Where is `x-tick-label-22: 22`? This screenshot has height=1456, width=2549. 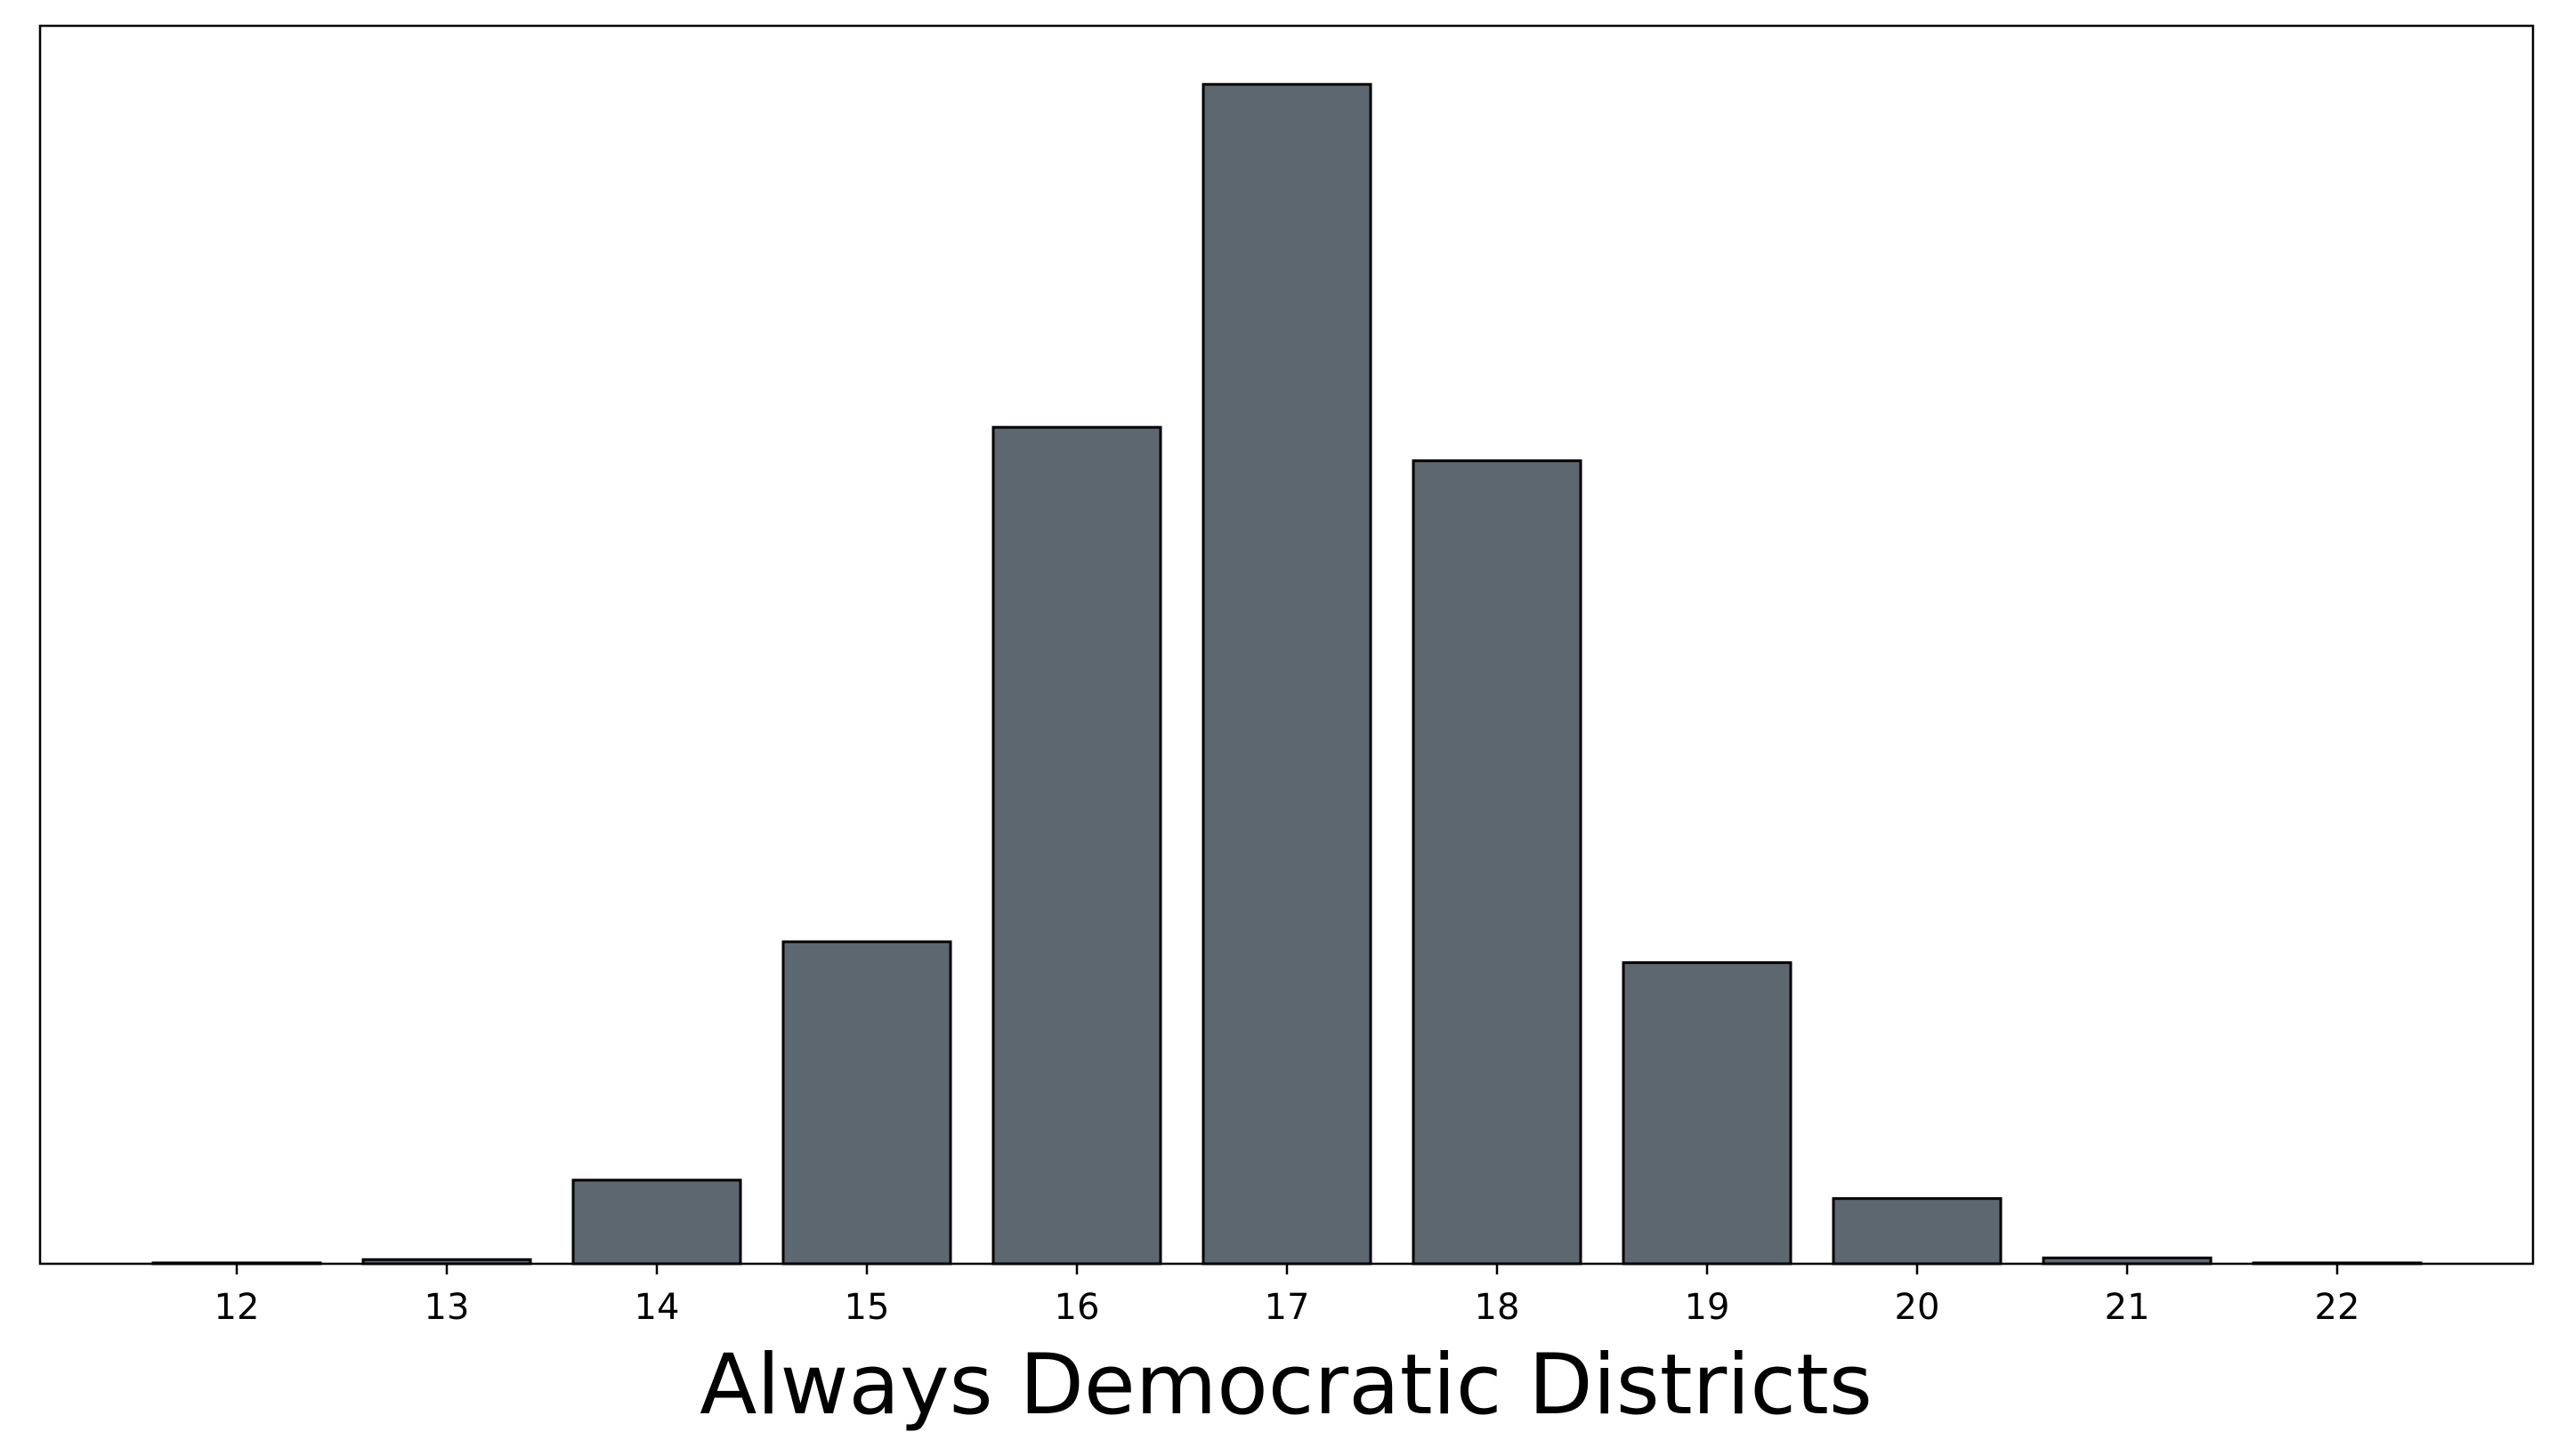
x-tick-label-22: 22 is located at coordinates (2337, 1307).